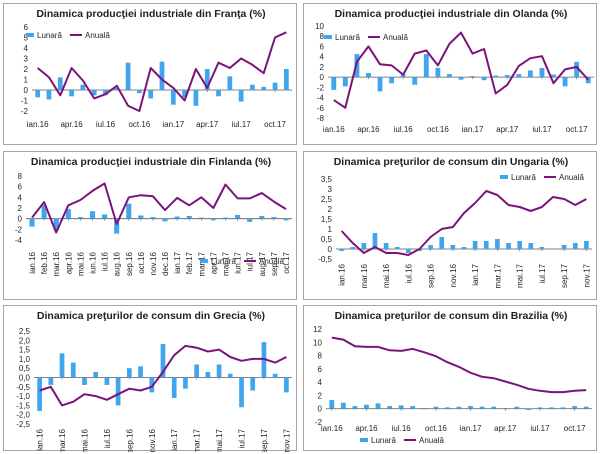 The image size is (600, 454). I want to click on y-tick-label: -2,5, so click(23, 424).